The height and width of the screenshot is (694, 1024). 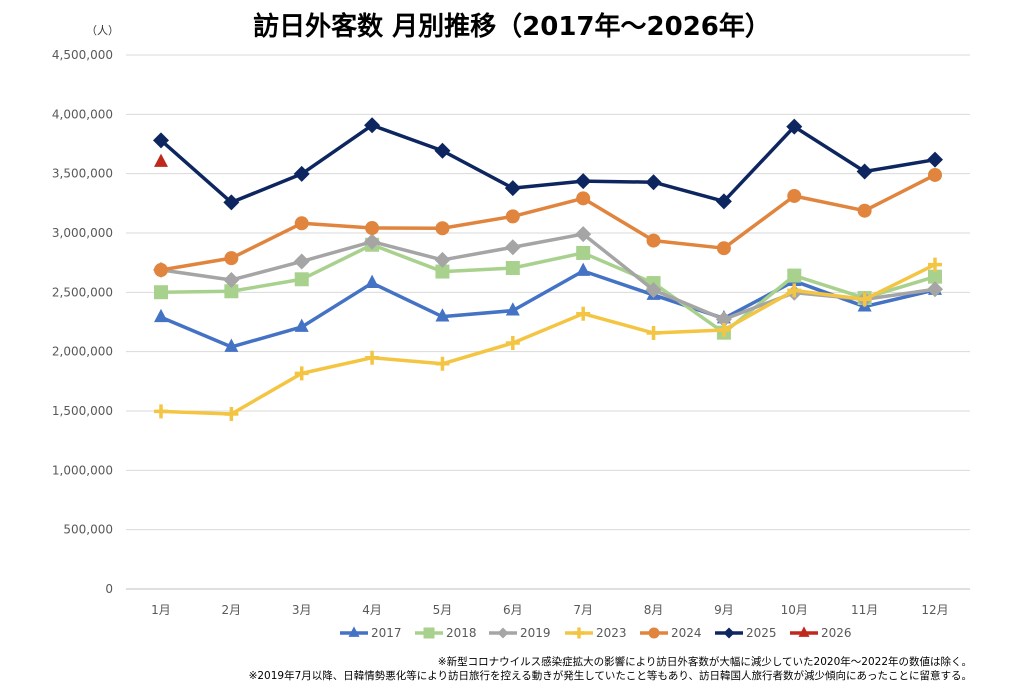 I want to click on y-tick-label: 3,000,000, so click(x=82, y=233).